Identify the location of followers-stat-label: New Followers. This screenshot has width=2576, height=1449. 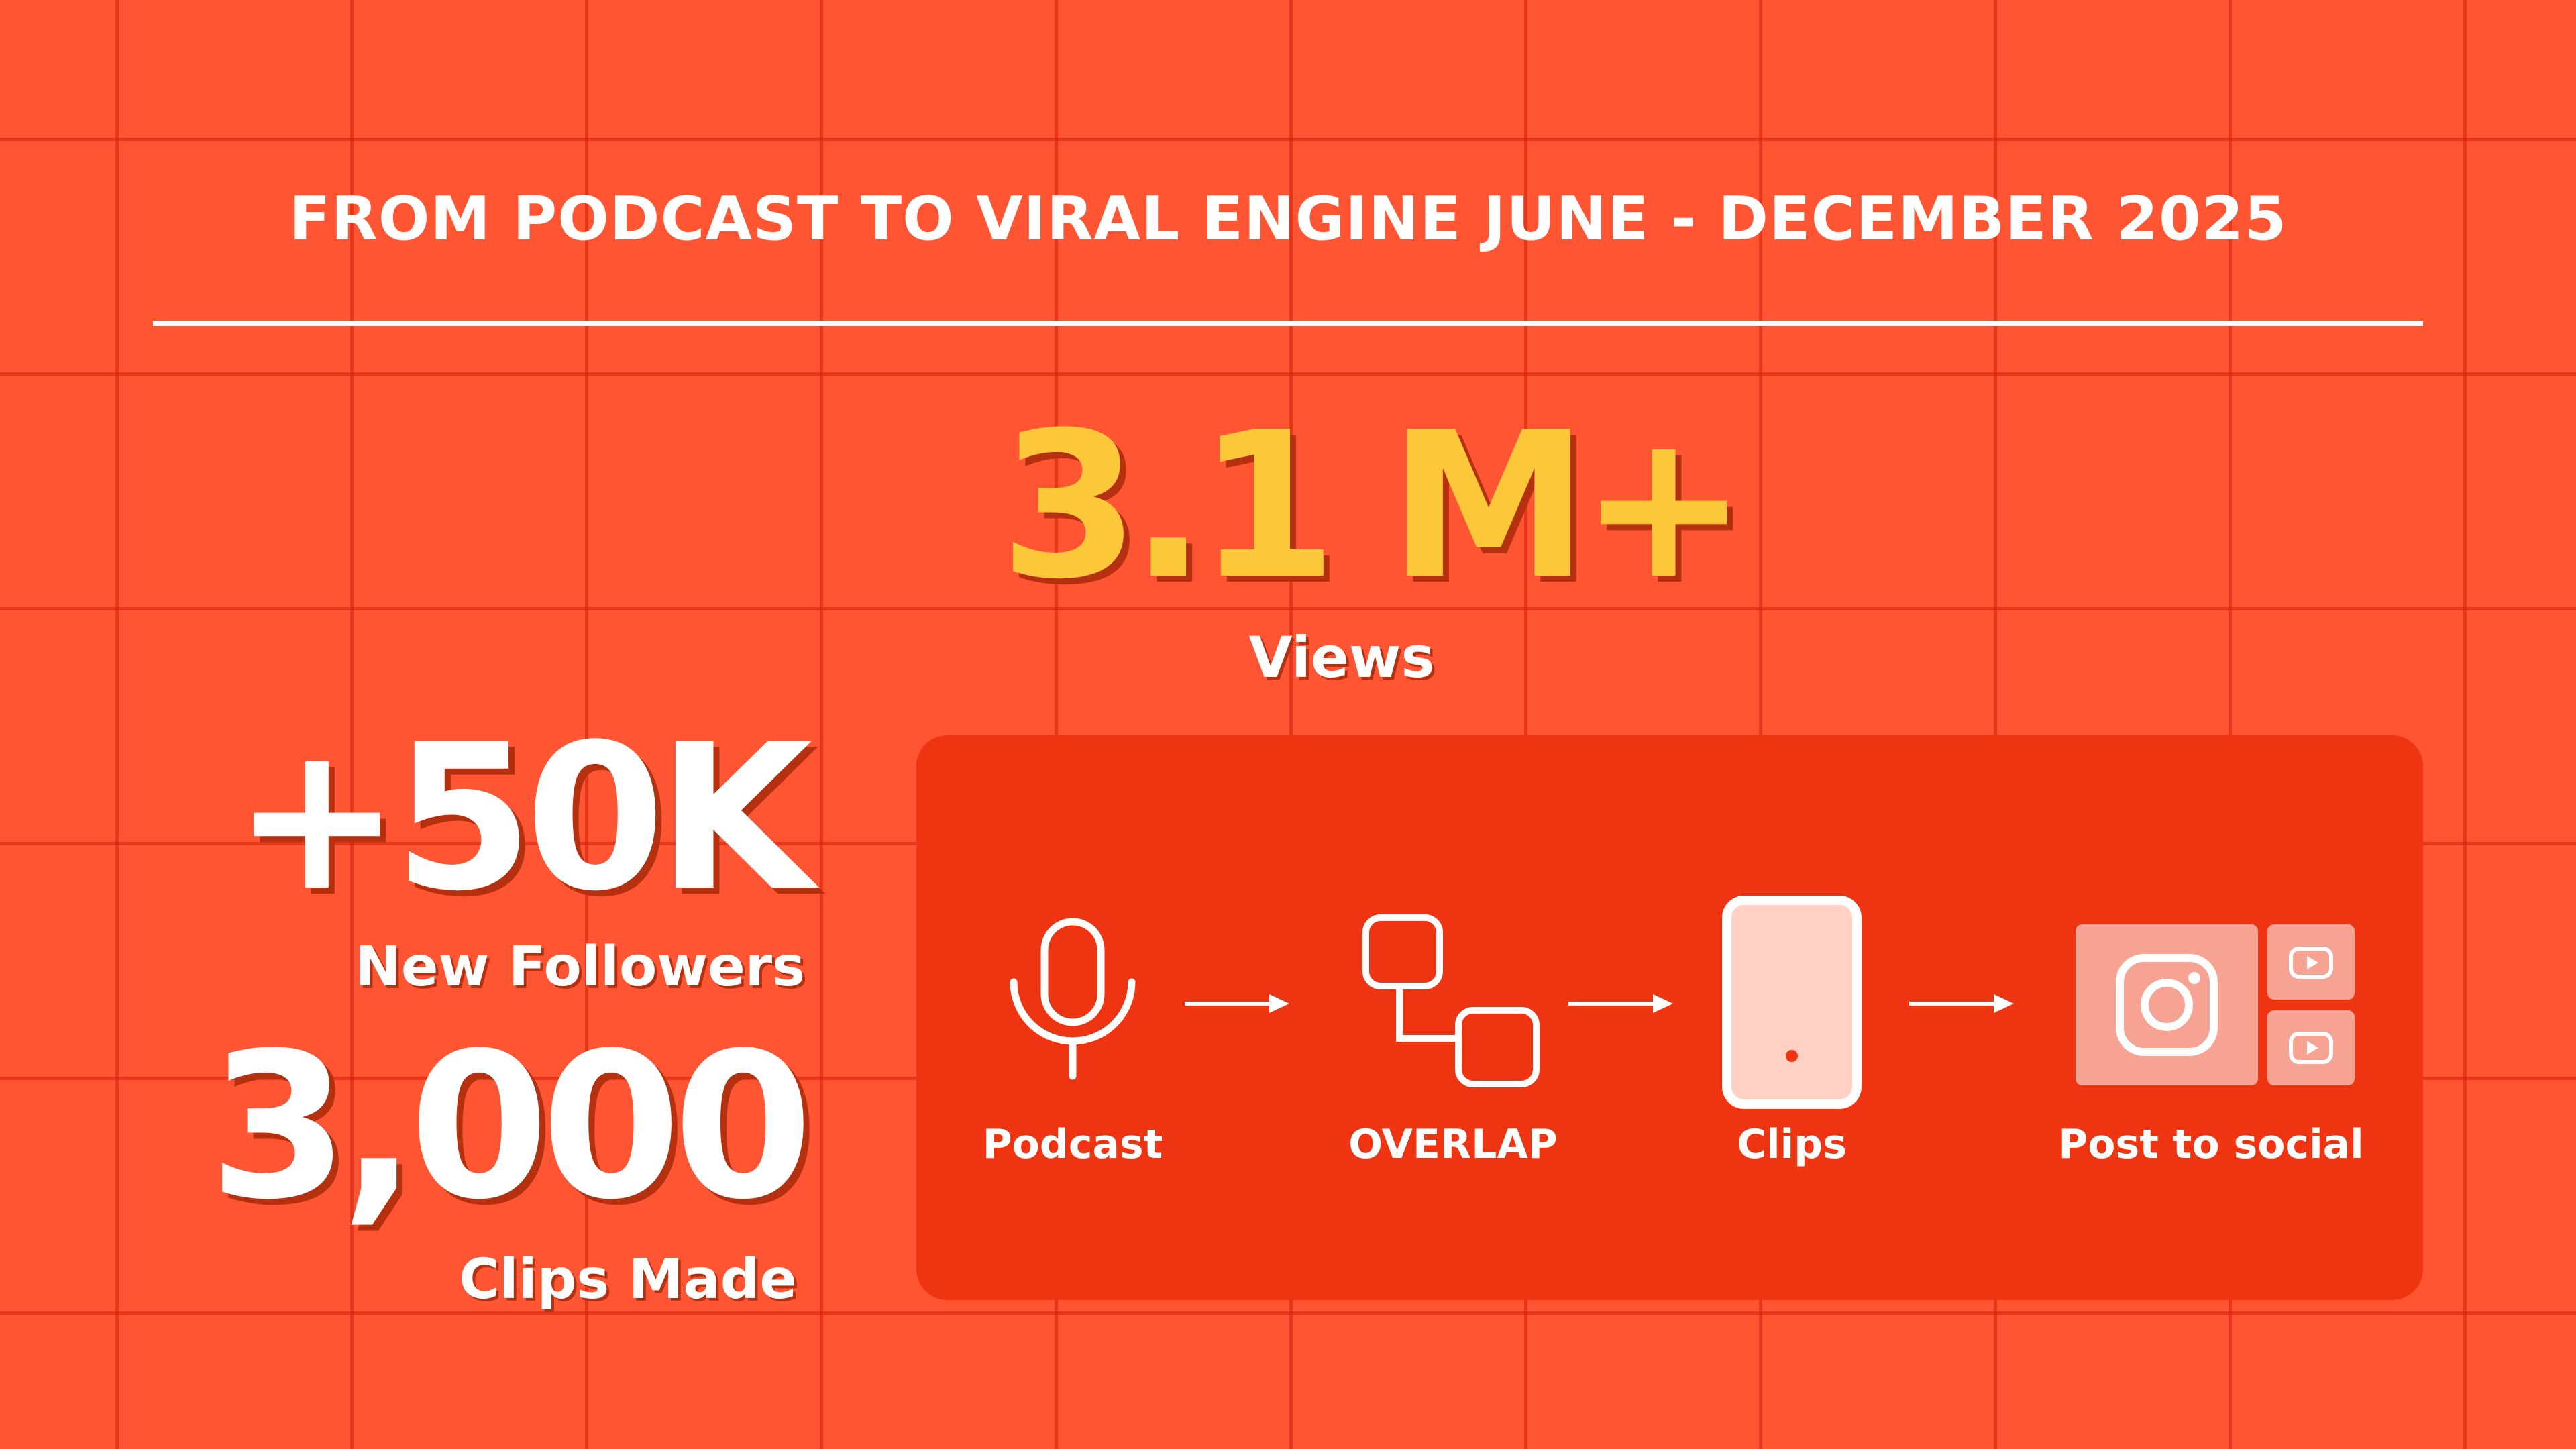
(580, 967).